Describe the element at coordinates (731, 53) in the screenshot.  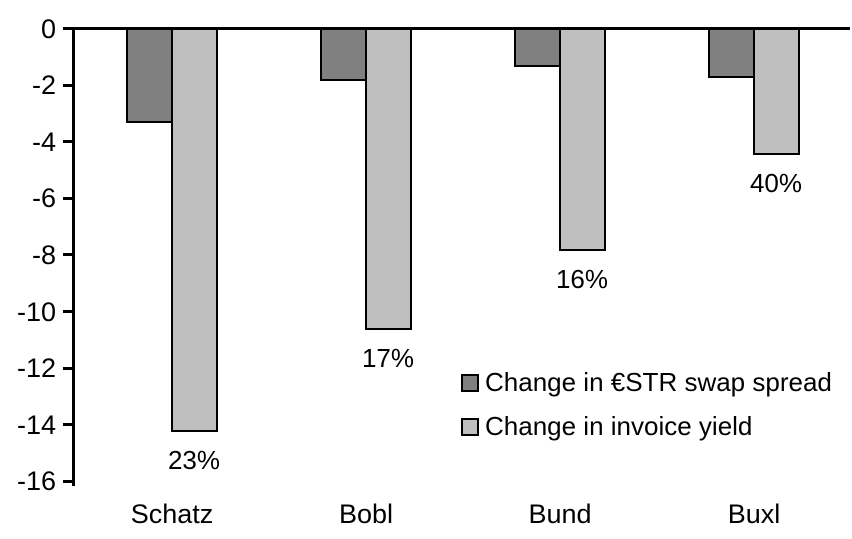
I see `bar-buxl-series1` at that location.